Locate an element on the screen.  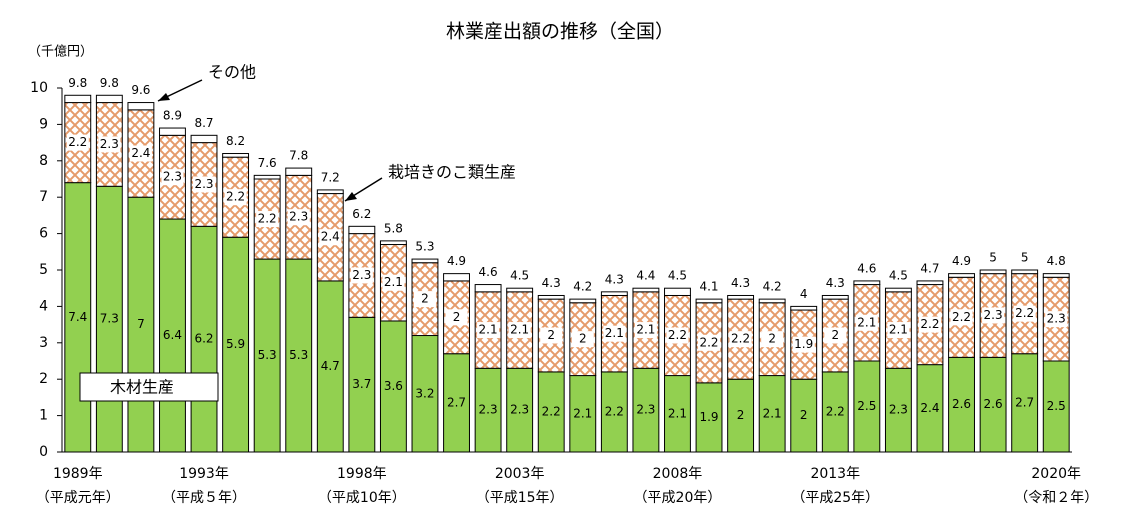
x-tick-label: 1989年 is located at coordinates (78, 474).